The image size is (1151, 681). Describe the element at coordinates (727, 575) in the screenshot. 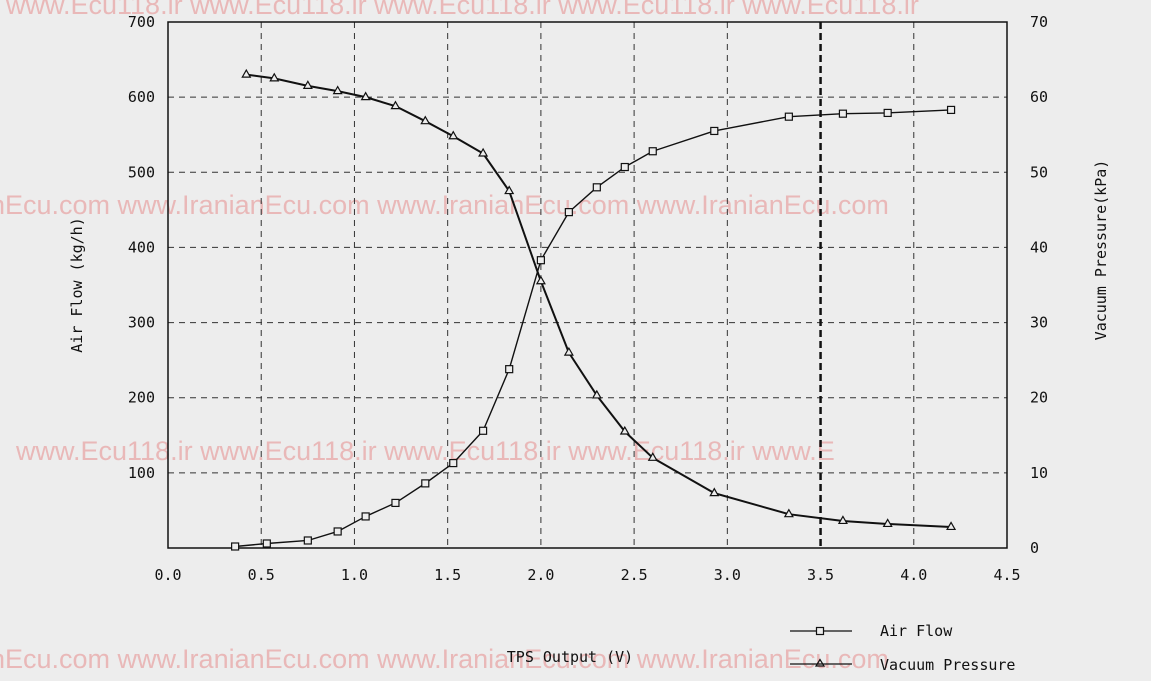

I see `x-tick-label: 3.0` at that location.